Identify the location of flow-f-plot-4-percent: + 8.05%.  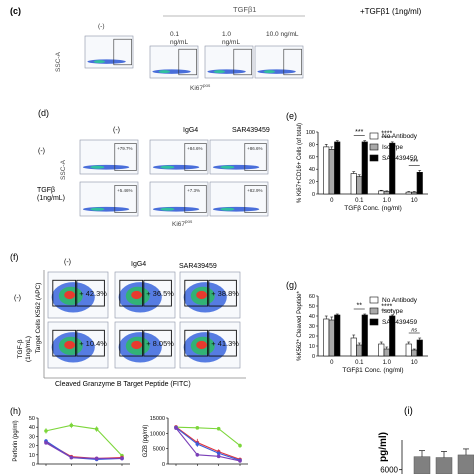
(160, 343).